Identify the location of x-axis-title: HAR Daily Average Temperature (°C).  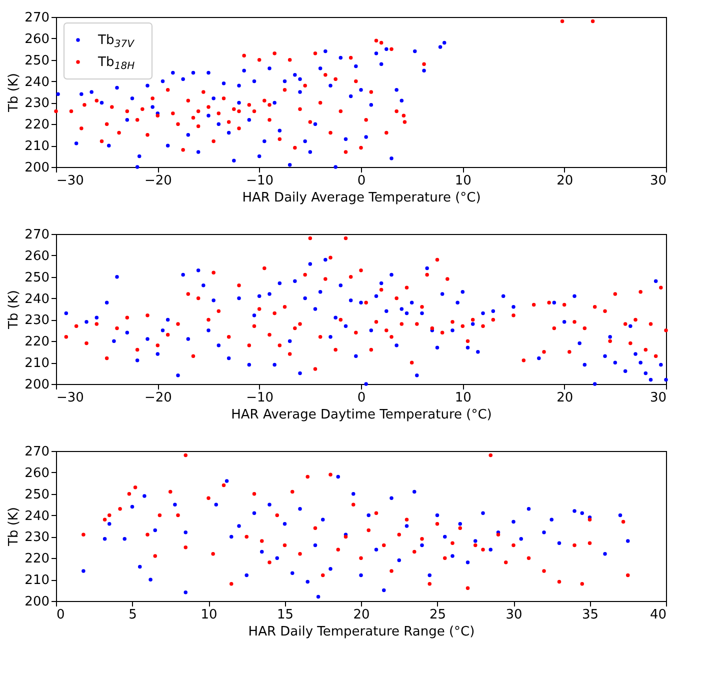
(361, 198).